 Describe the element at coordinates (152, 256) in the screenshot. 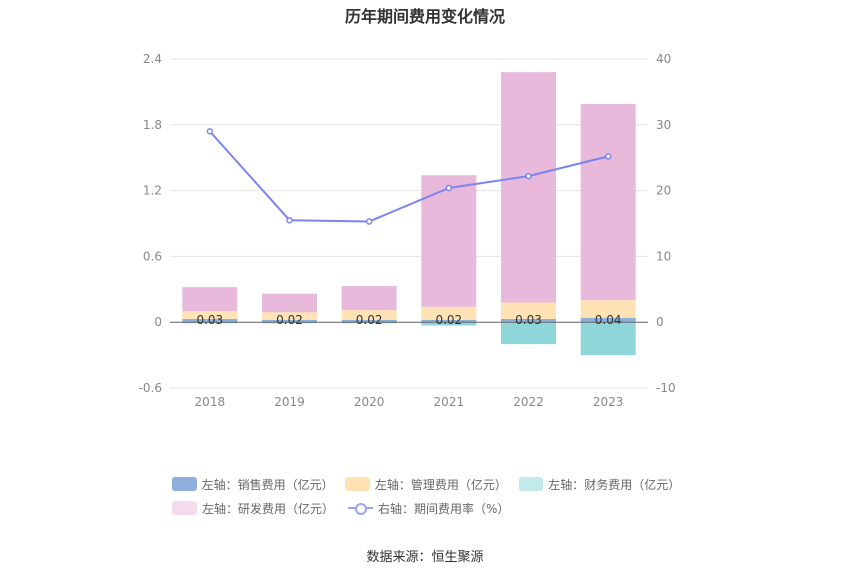

I see `left-tick-label: 0.6` at that location.